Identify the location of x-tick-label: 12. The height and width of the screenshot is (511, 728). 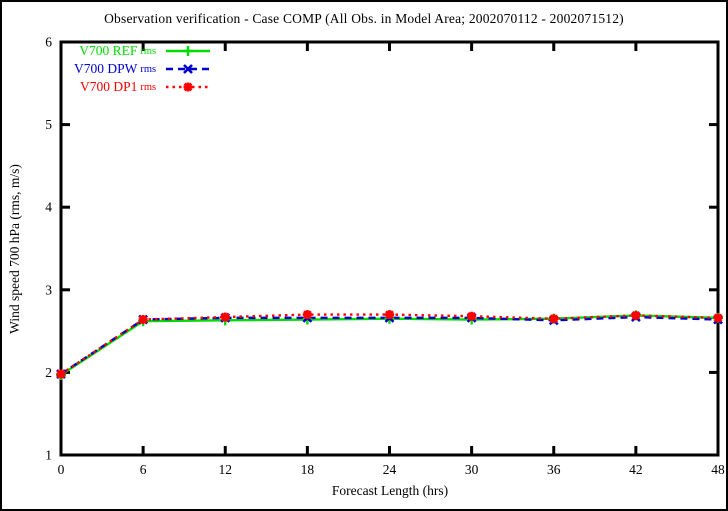
(226, 469).